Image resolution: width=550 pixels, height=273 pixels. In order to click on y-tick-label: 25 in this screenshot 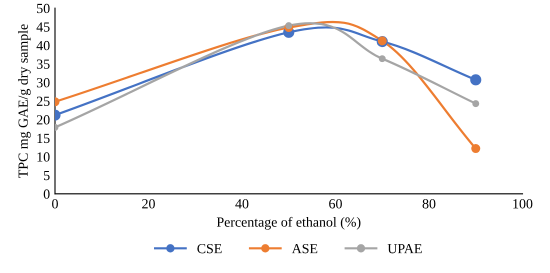, I will do `click(43, 101)`.